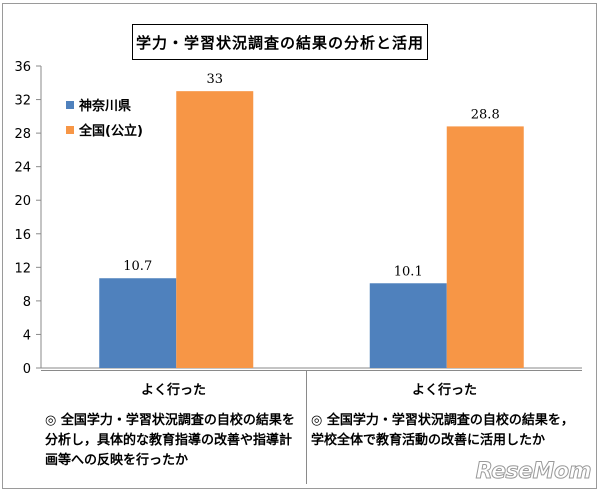 Image resolution: width=603 pixels, height=496 pixels. I want to click on y-tick-label: 36, so click(22, 67).